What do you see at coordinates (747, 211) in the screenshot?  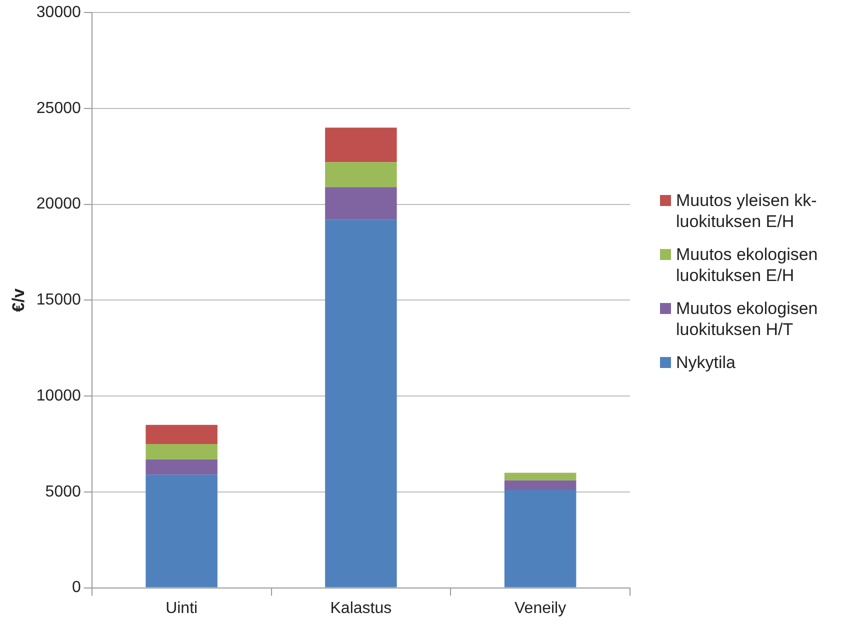 I see `legend-label: Muutos yleisen kk-luokituksen E/H` at bounding box center [747, 211].